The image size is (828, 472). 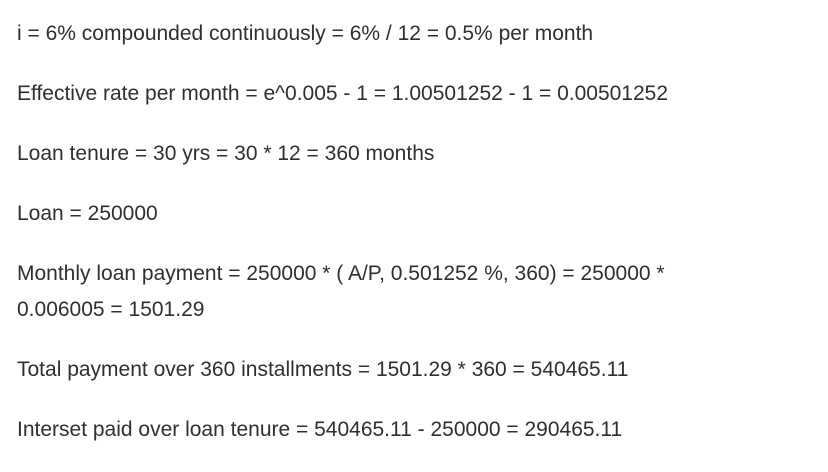 What do you see at coordinates (87, 213) in the screenshot?
I see `loan-amount-line: Loan = 250000` at bounding box center [87, 213].